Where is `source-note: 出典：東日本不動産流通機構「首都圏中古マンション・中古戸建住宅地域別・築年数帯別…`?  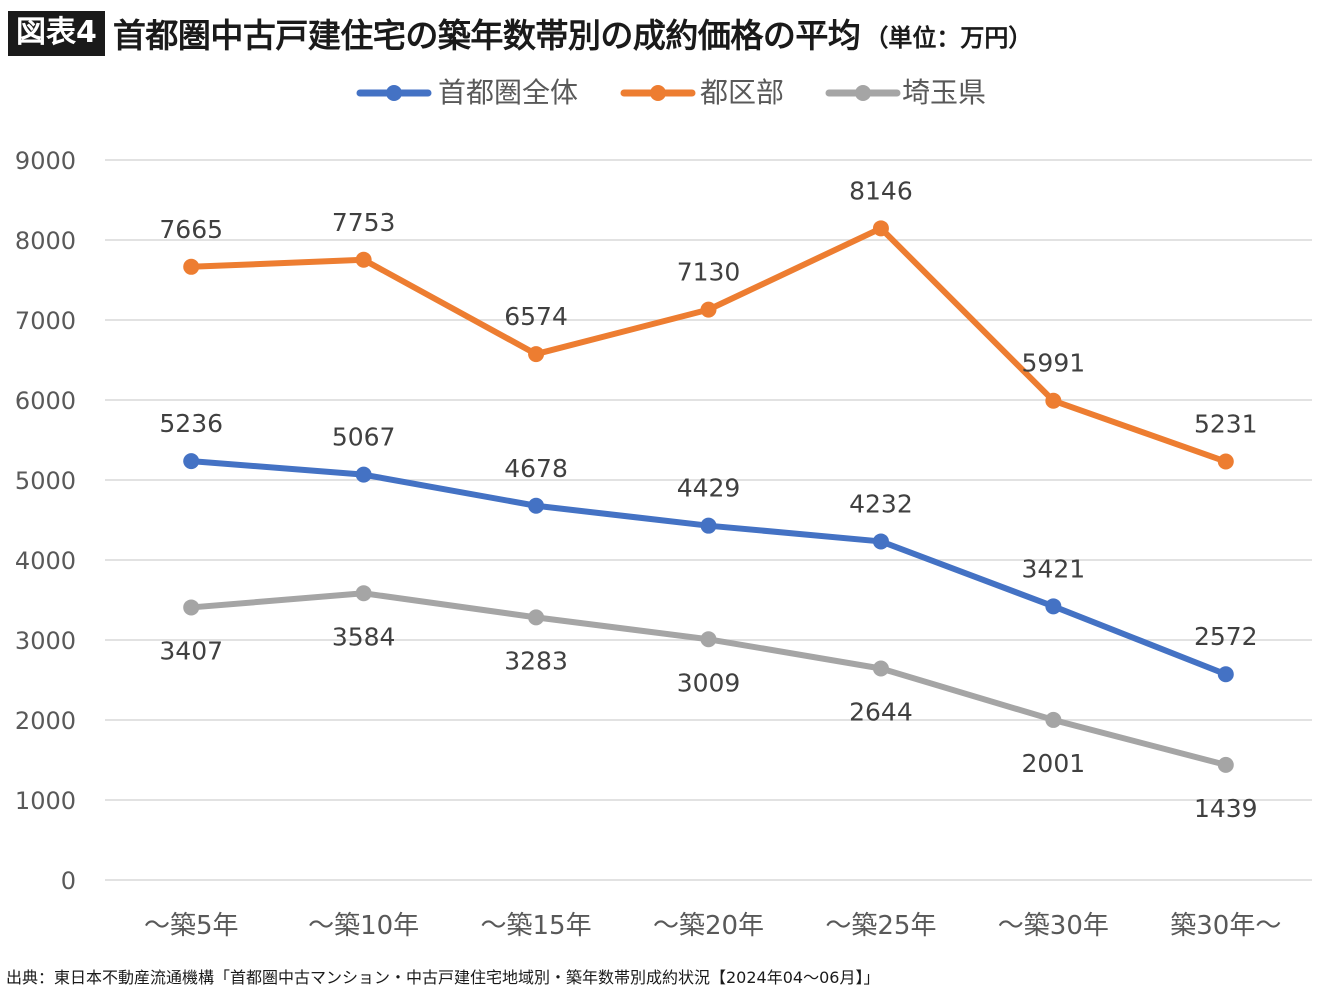
source-note: 出典：東日本不動産流通機構「首都圏中古マンション・中古戸建住宅地域別・築年数帯別… is located at coordinates (443, 977).